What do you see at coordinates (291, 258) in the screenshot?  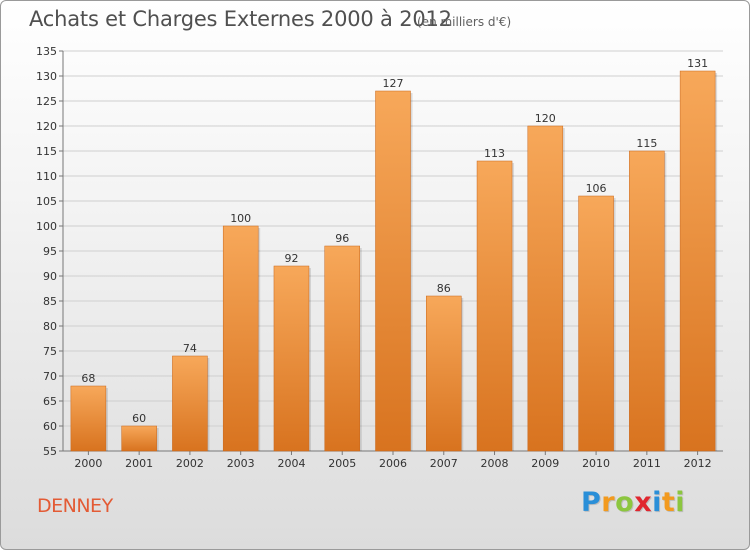 I see `data-label-2004: 92` at bounding box center [291, 258].